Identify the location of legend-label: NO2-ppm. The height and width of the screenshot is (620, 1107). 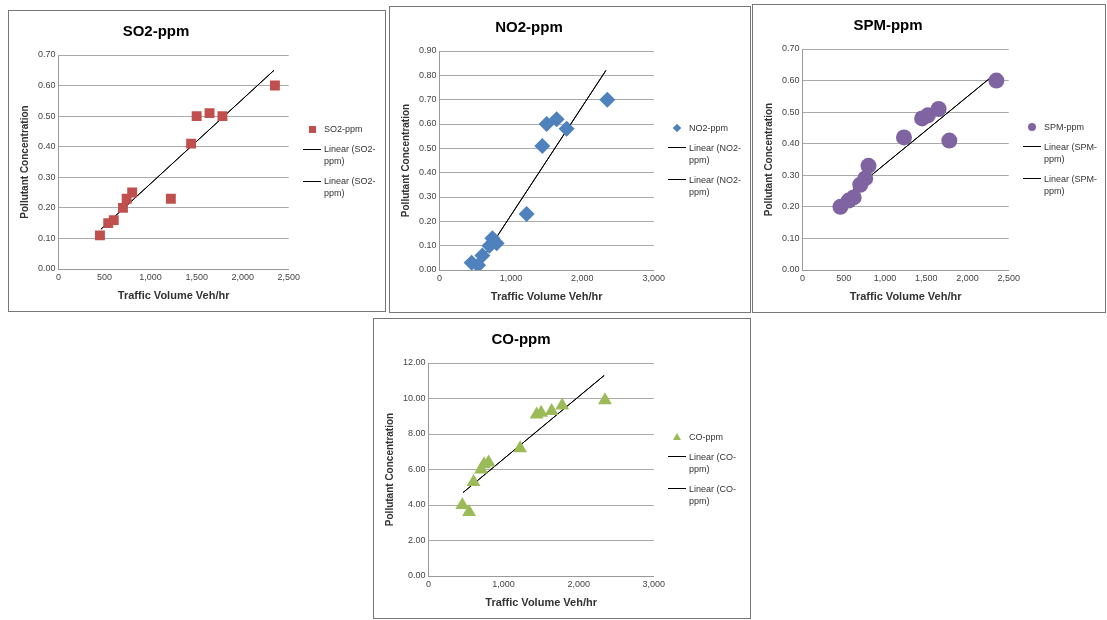
(709, 127).